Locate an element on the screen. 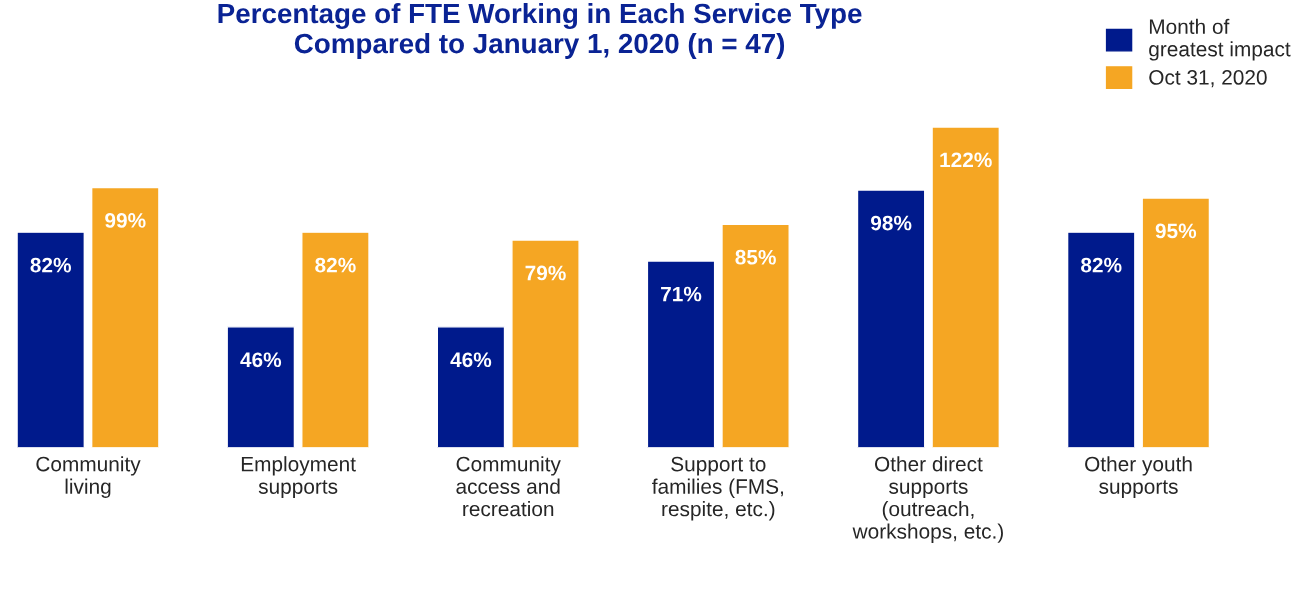 This screenshot has height=590, width=1316. chart-title: Percentage of FTE Working in Each Service Type Compared to January 1, 2020 (n = 47) is located at coordinates (540, 30).